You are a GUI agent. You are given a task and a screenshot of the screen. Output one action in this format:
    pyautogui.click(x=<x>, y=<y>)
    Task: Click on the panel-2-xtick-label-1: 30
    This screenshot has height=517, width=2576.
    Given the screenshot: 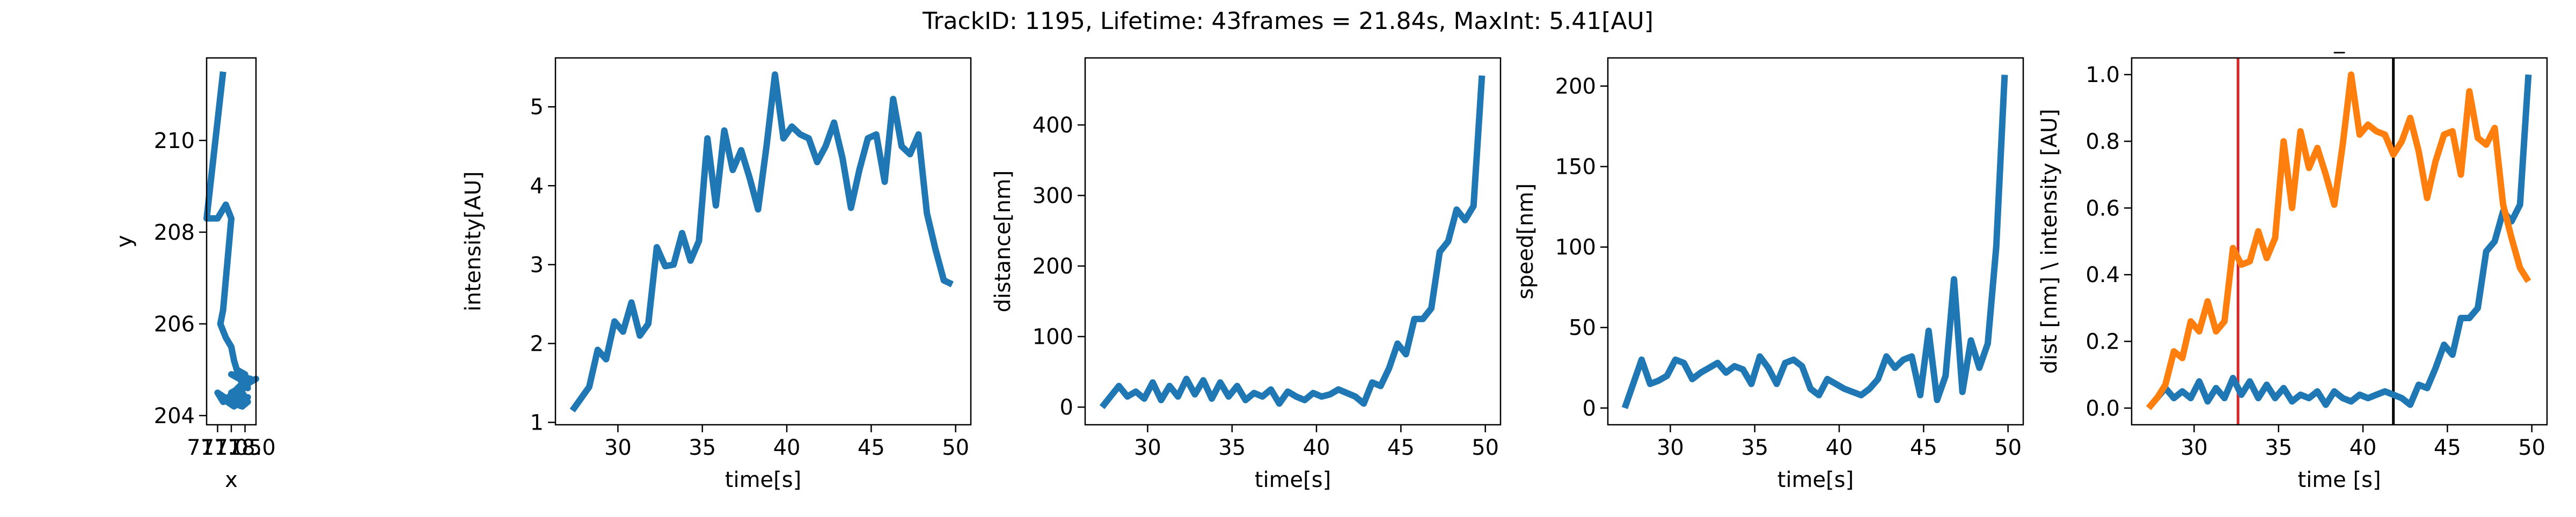 What is the action you would take?
    pyautogui.click(x=618, y=447)
    